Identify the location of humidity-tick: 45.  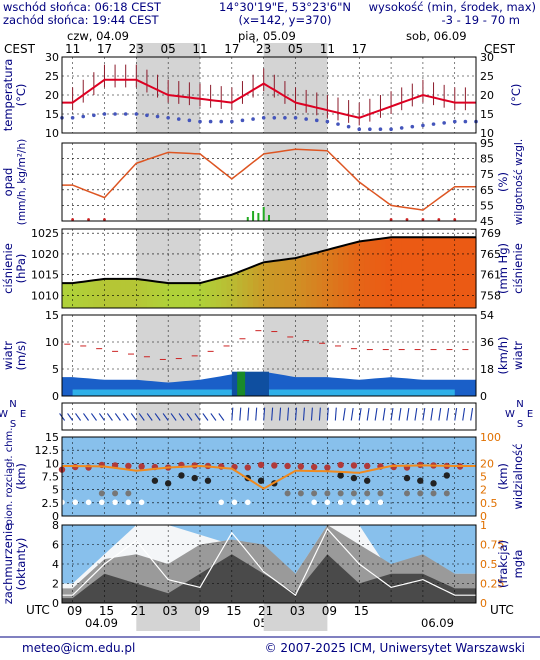
(487, 221).